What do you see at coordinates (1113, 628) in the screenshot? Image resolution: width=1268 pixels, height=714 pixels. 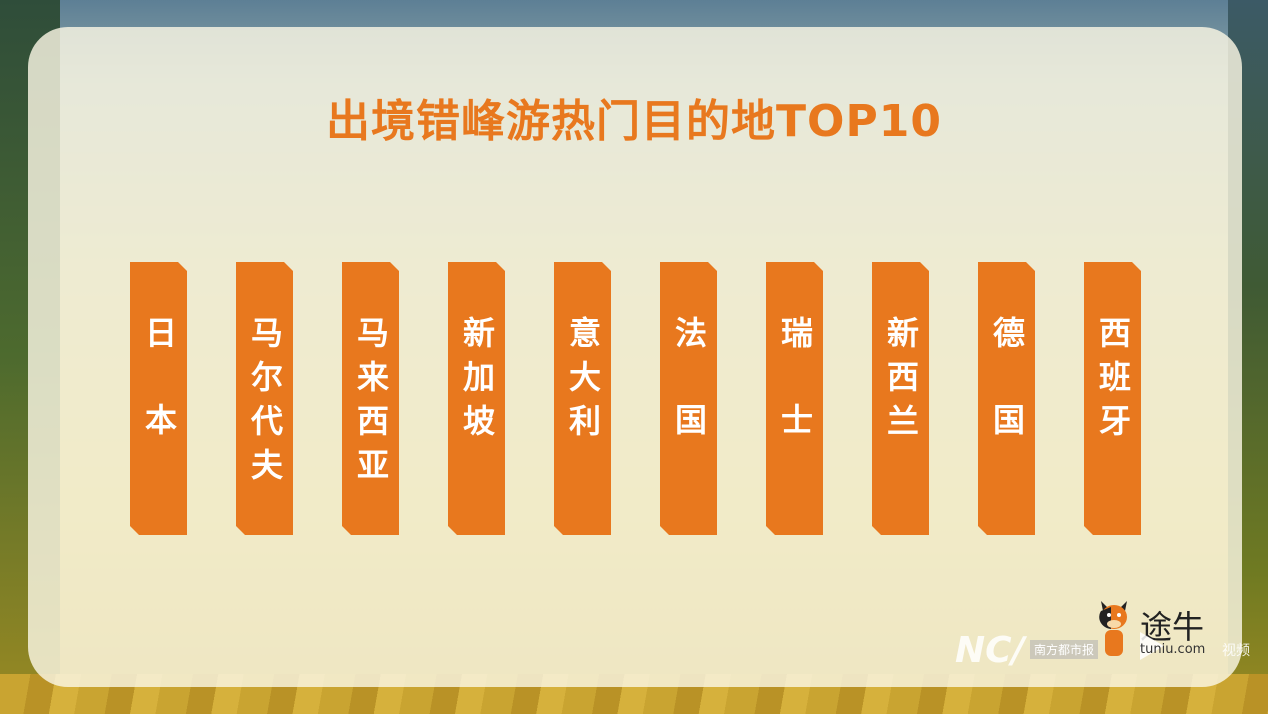 I see `tuniu-cow-mascot-icon` at bounding box center [1113, 628].